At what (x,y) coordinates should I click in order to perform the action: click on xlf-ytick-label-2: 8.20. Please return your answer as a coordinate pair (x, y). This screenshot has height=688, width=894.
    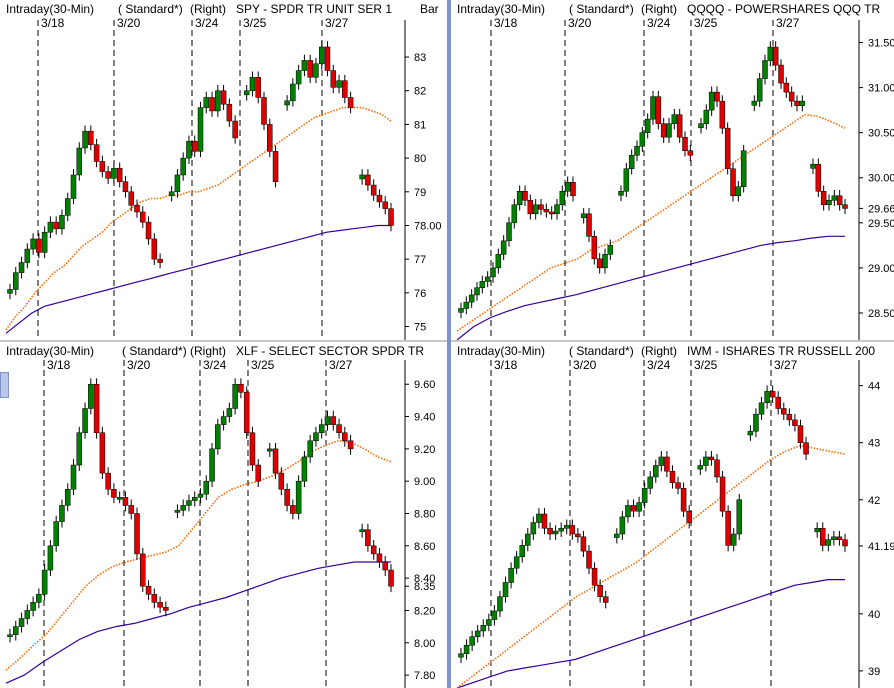
    Looking at the image, I should click on (424, 611).